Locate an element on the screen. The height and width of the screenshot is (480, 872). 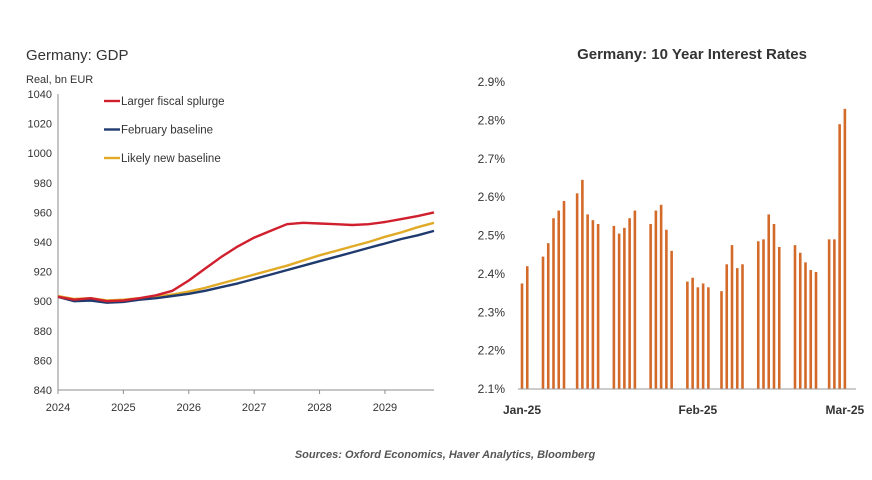
rate-x-tick-label: Jan-25 is located at coordinates (522, 410).